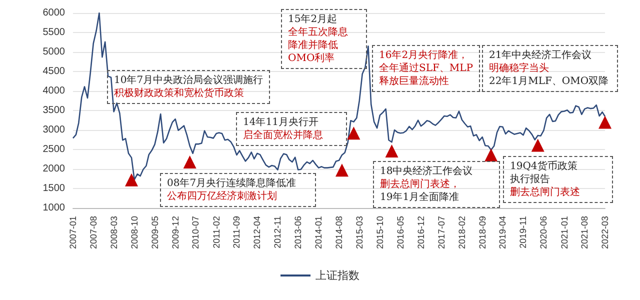 This screenshot has height=300, width=640. I want to click on annotation: 明确稳字当头, so click(519, 68).